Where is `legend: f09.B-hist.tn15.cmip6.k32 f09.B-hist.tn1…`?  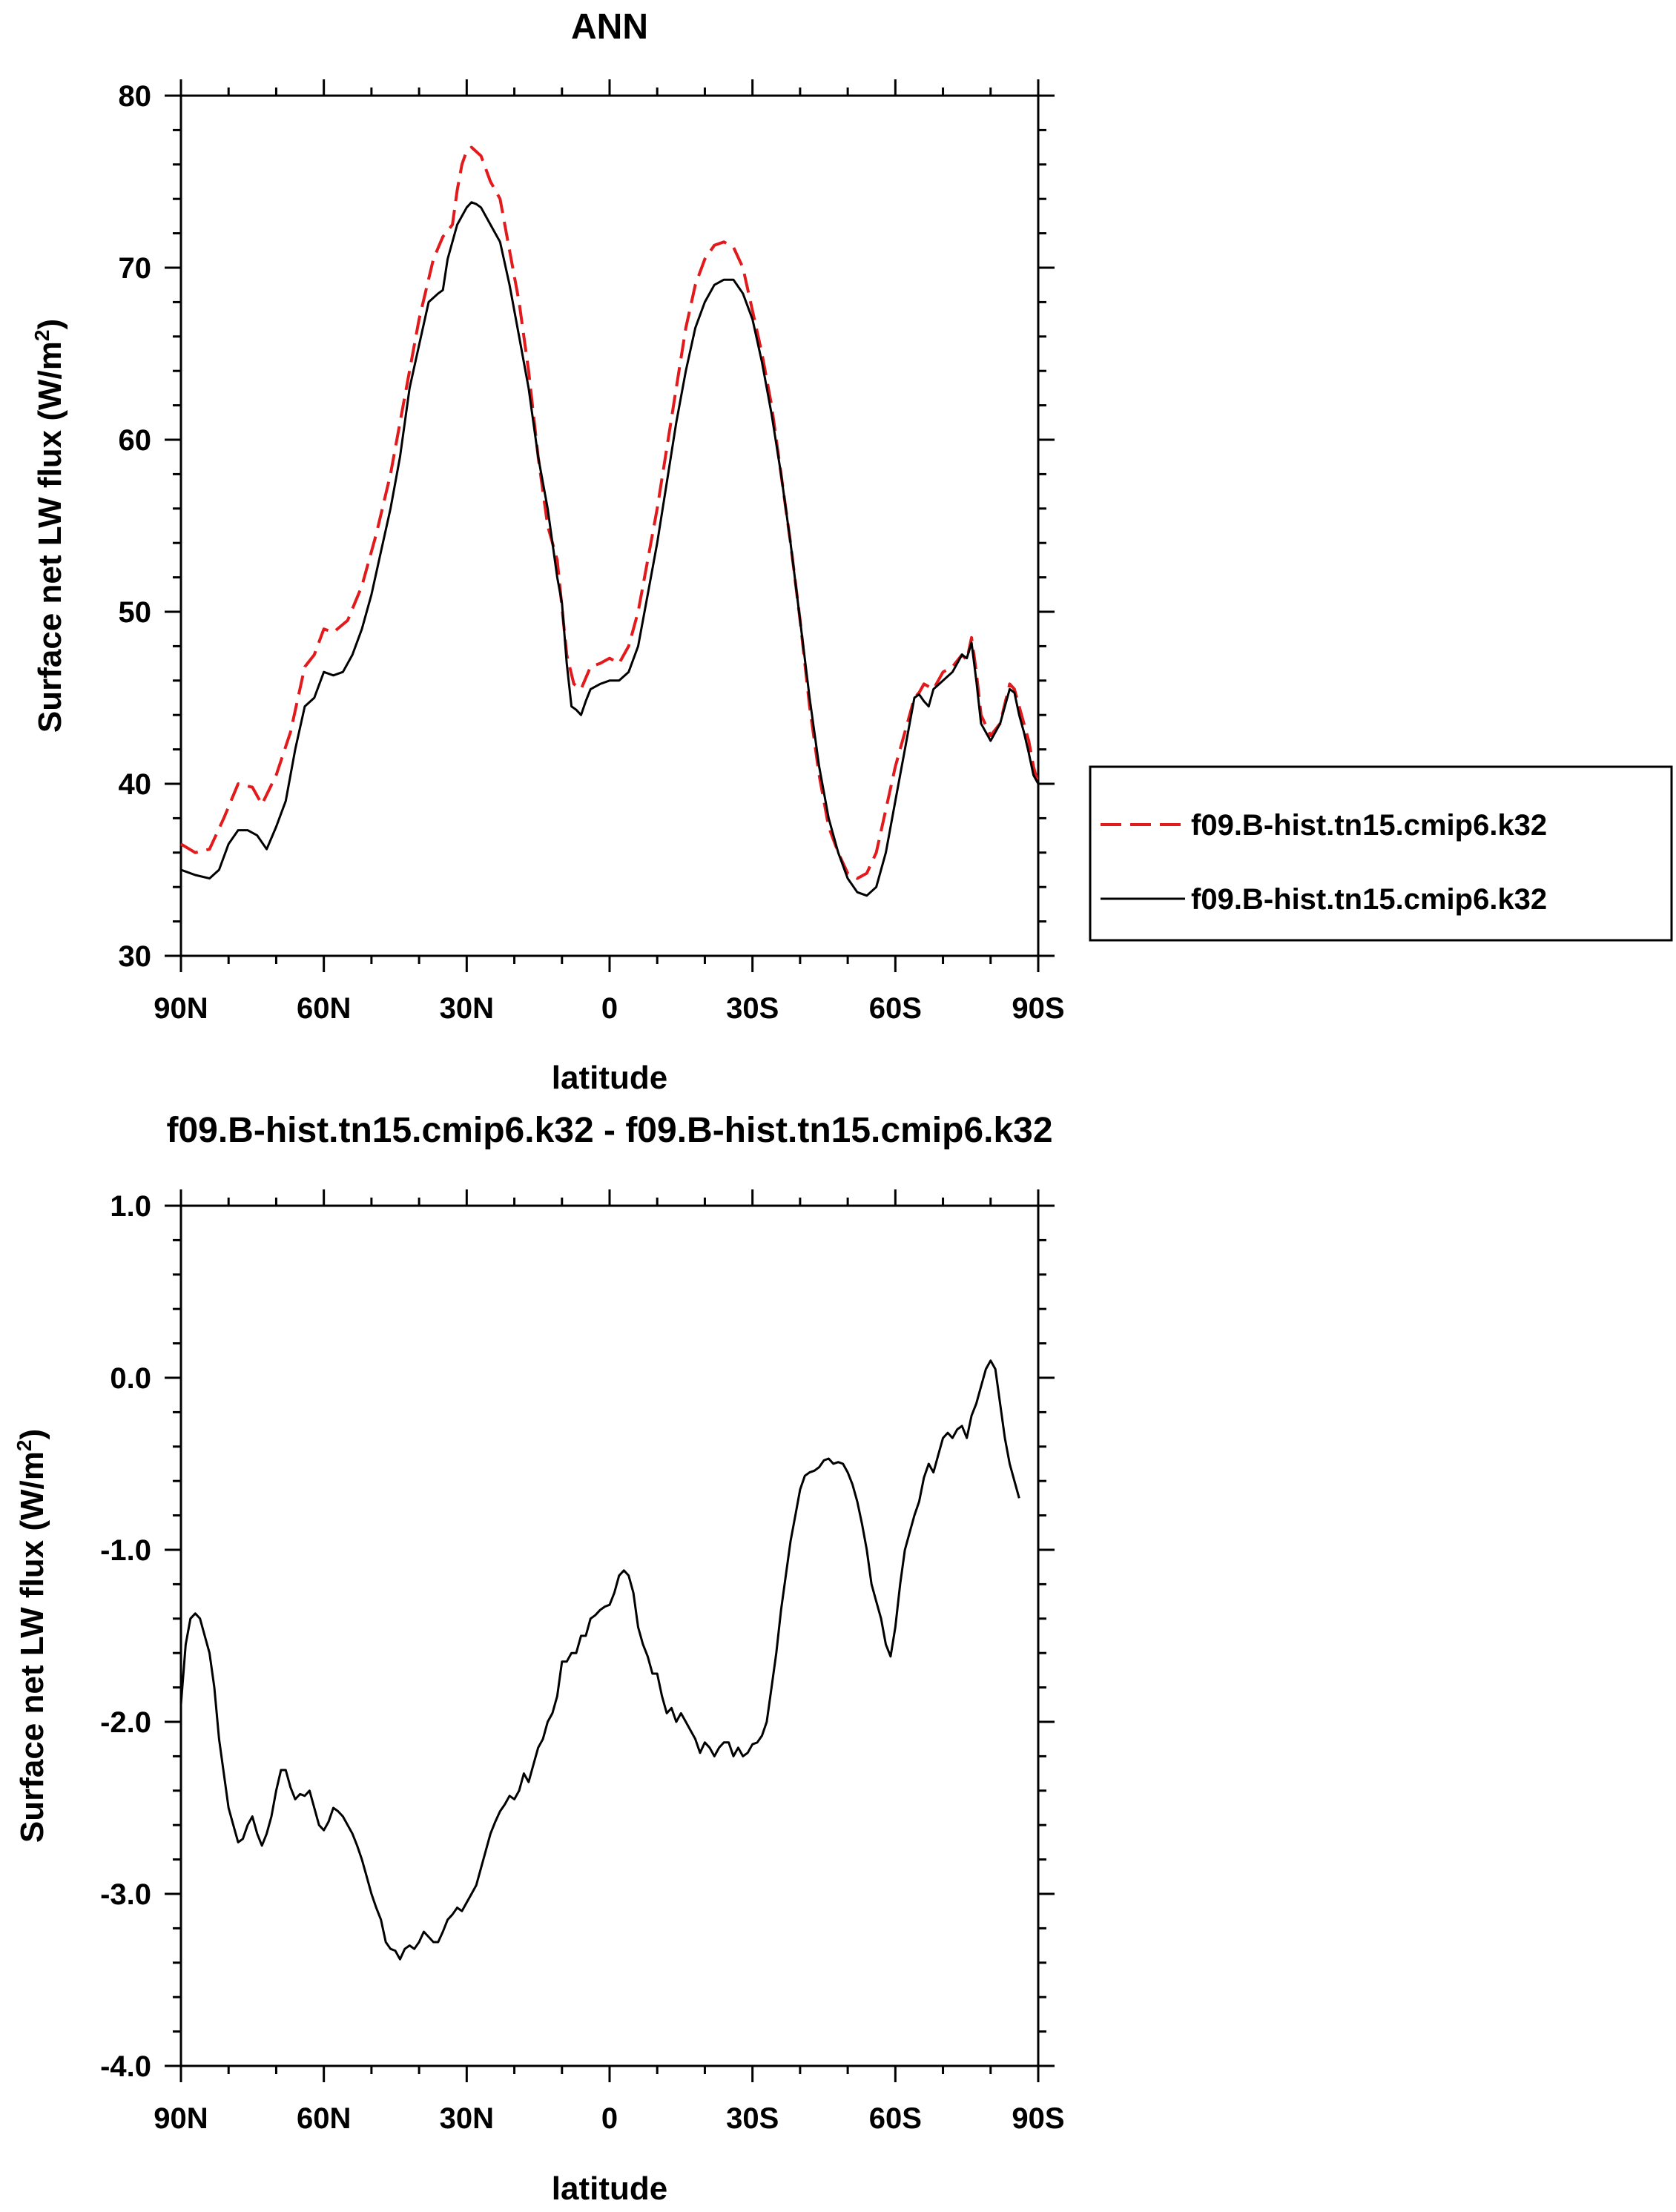
legend: f09.B-hist.tn15.cmip6.k32 f09.B-hist.tn1… is located at coordinates (1381, 853).